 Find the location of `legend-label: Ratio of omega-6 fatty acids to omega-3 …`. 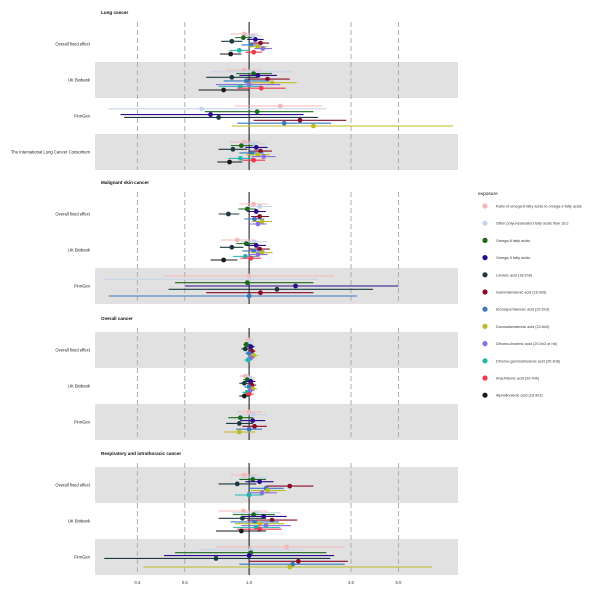

legend-label: Ratio of omega-6 fatty acids to omega-3 … is located at coordinates (539, 207).